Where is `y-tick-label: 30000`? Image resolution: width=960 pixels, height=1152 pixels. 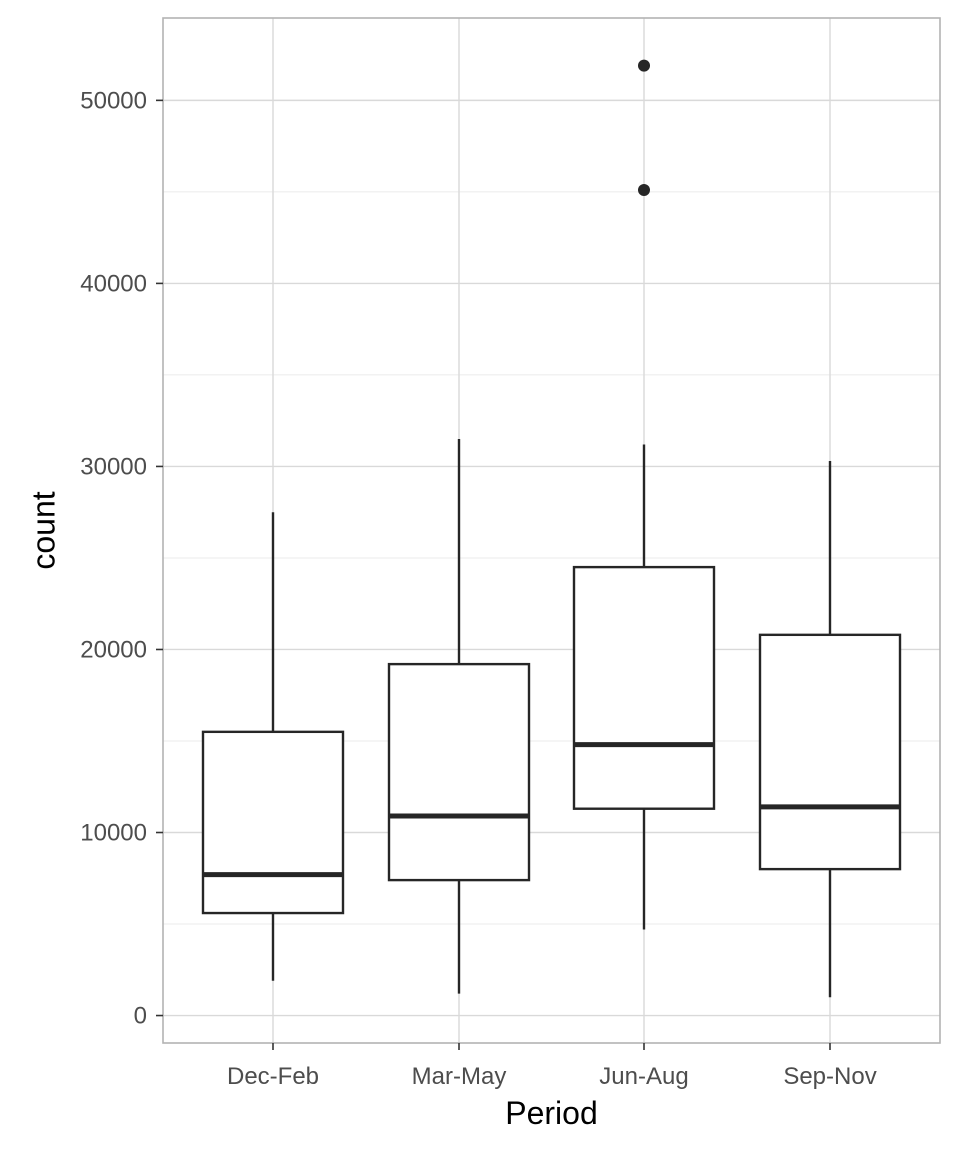 y-tick-label: 30000 is located at coordinates (113, 466).